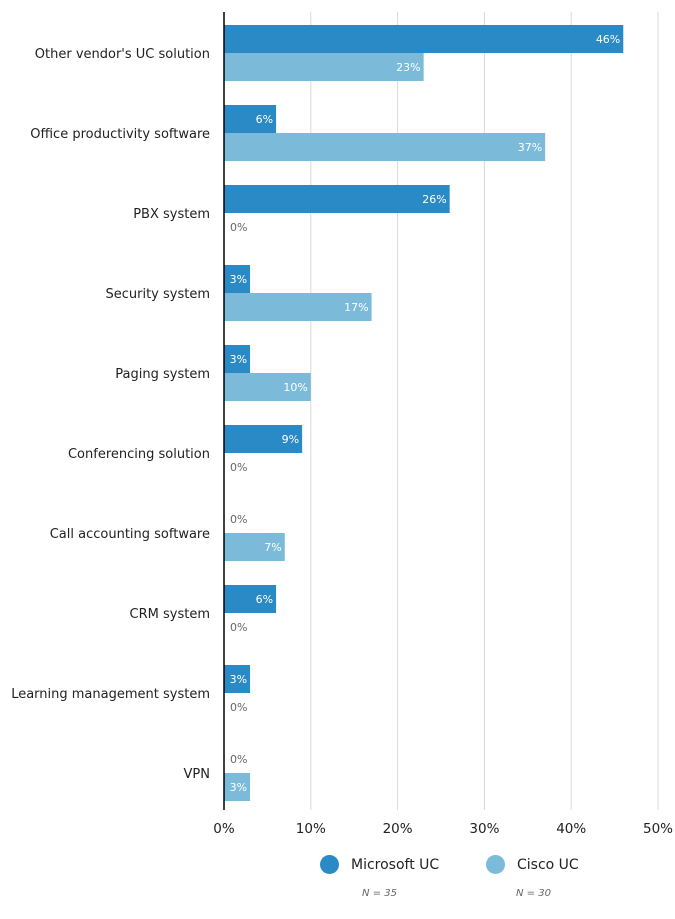 The image size is (675, 919). Describe the element at coordinates (658, 829) in the screenshot. I see `x-tick-label: 50%` at that location.